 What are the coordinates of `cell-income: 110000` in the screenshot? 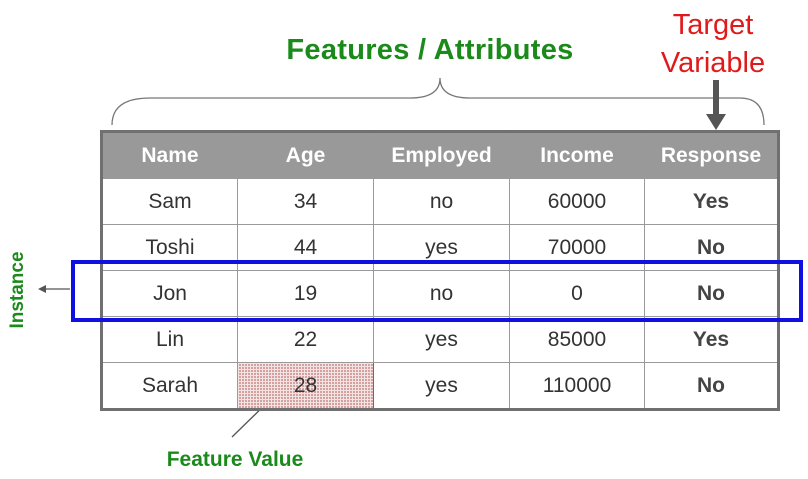 It's located at (577, 386).